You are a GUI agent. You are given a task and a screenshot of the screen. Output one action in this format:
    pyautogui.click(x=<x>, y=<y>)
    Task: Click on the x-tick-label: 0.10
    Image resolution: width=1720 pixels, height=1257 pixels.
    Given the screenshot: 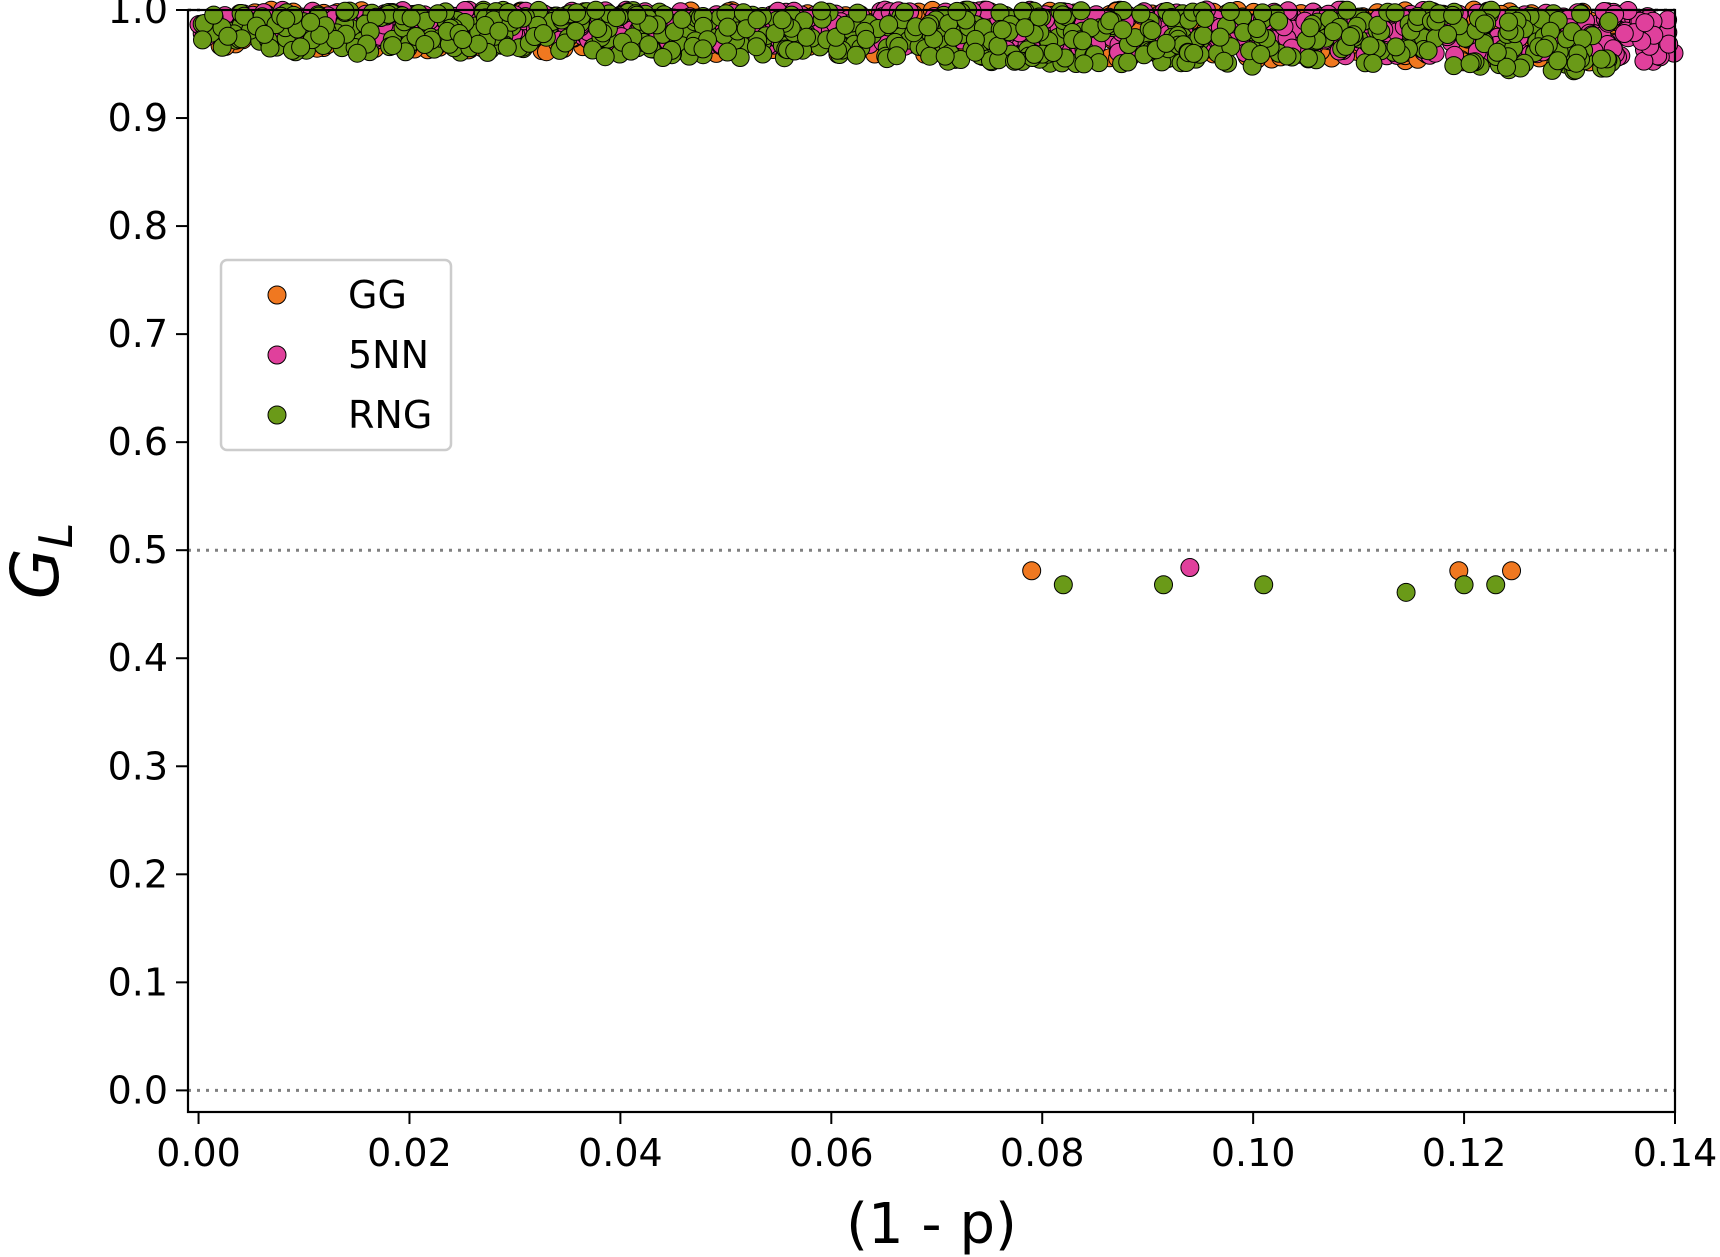 What is the action you would take?
    pyautogui.click(x=1253, y=1153)
    